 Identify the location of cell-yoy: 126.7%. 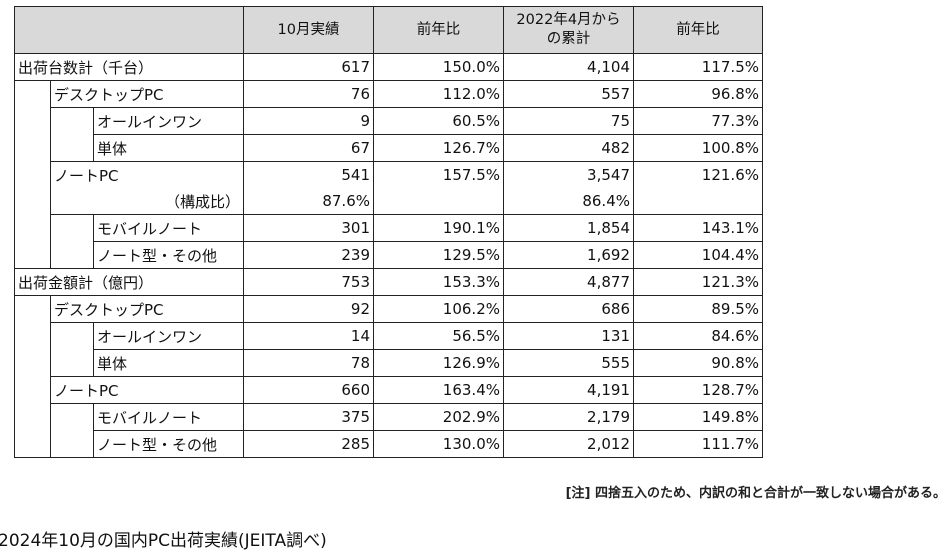
(438, 148).